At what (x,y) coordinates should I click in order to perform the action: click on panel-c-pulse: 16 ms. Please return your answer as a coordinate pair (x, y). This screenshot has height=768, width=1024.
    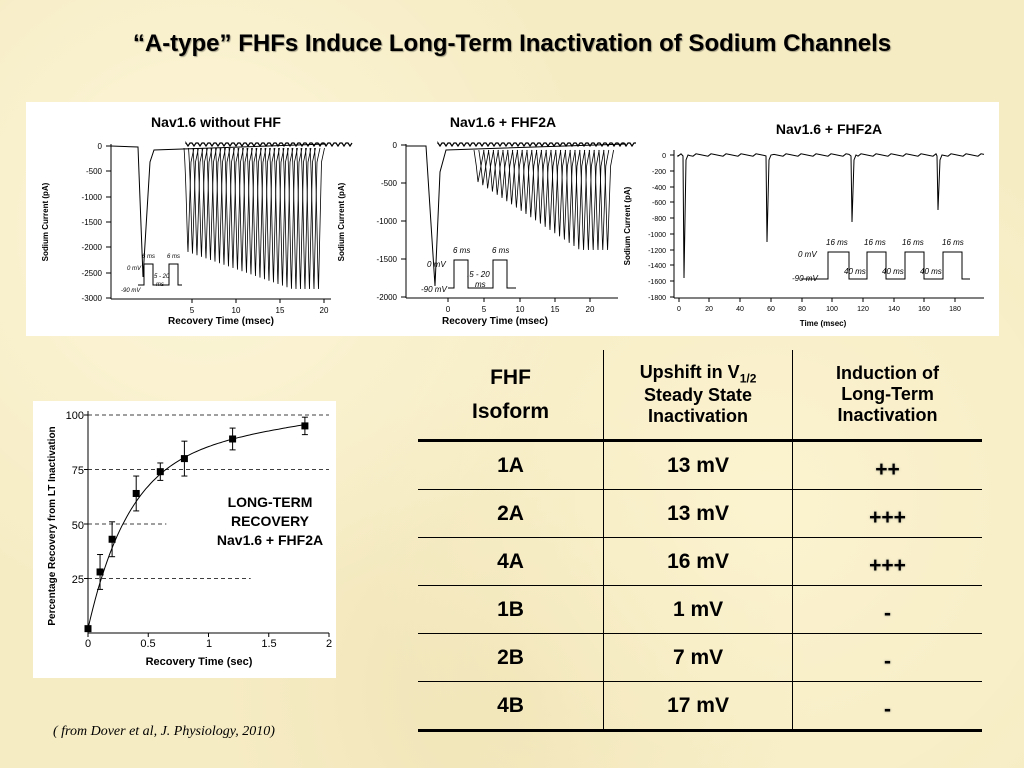
    Looking at the image, I should click on (837, 242).